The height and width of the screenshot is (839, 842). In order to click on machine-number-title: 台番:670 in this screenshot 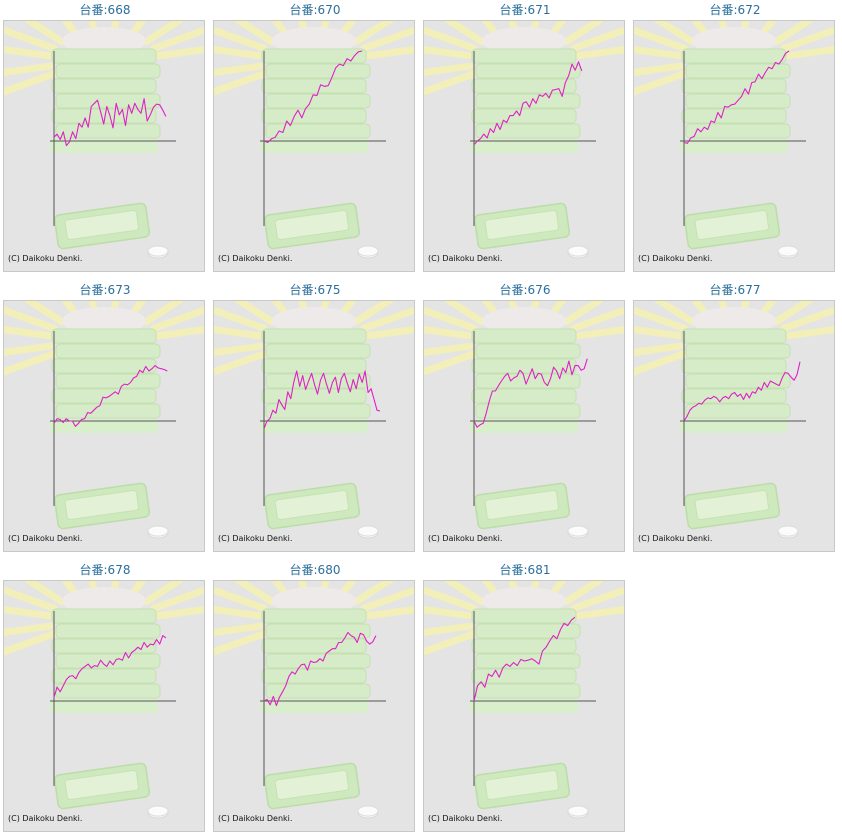, I will do `click(315, 10)`.